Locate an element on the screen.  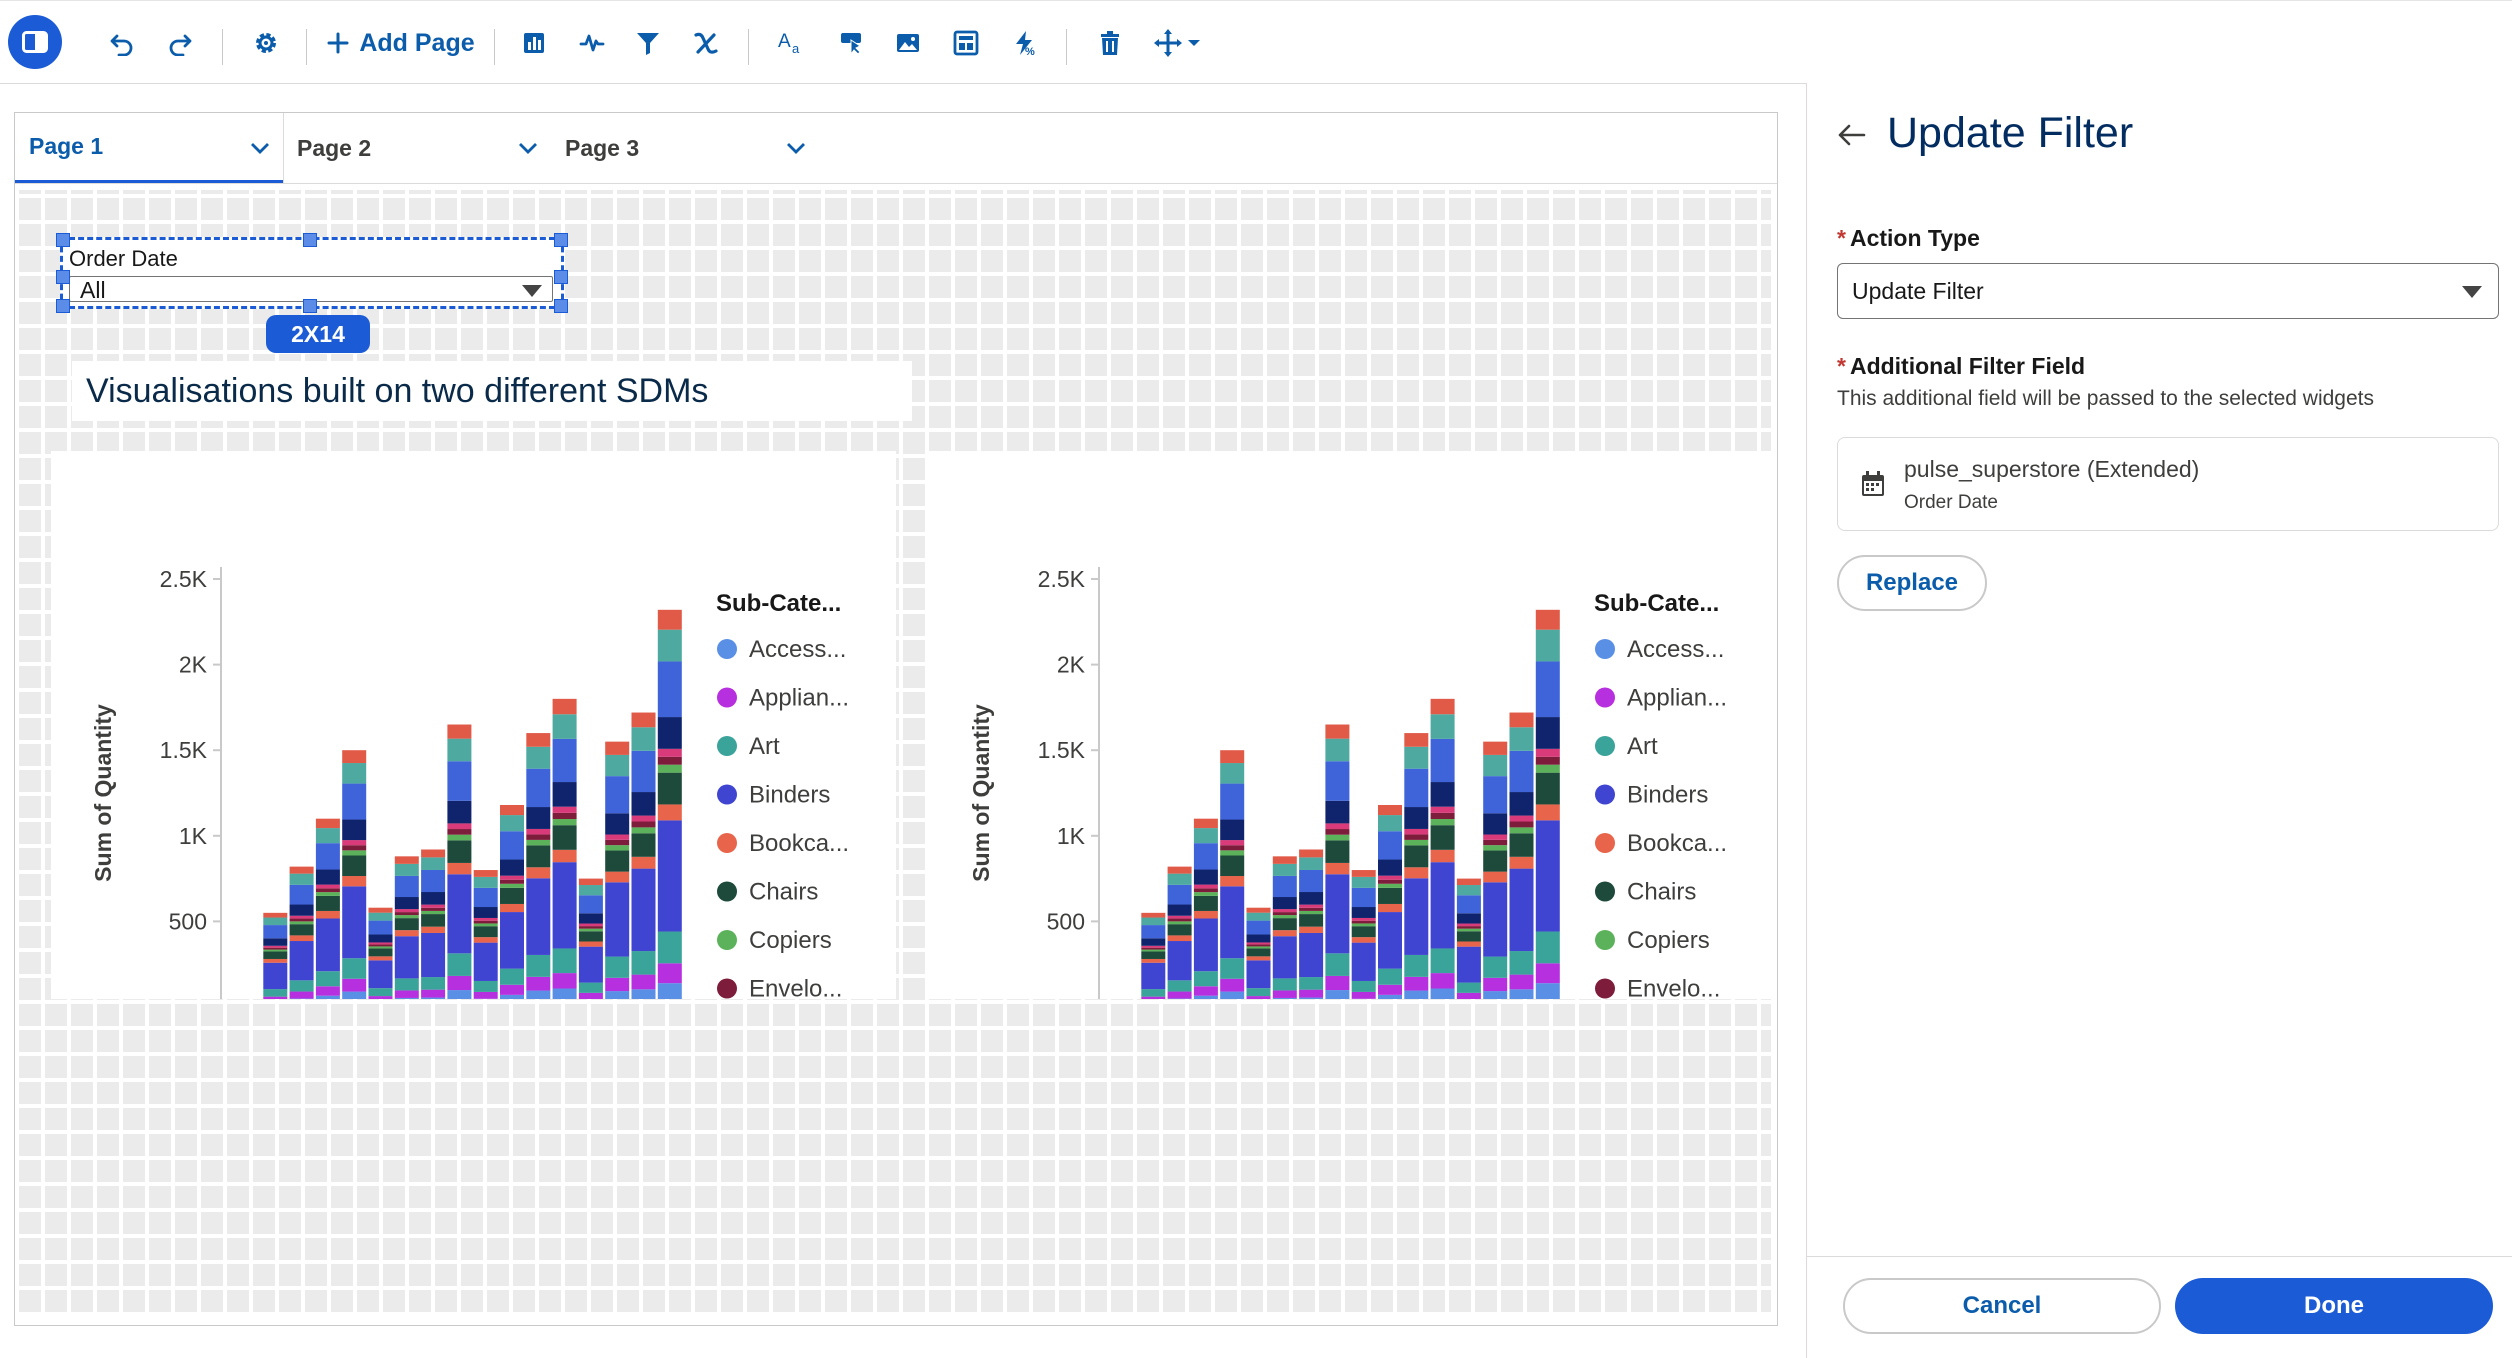
order-date-filter-widget: Order Date All is located at coordinates (312, 273).